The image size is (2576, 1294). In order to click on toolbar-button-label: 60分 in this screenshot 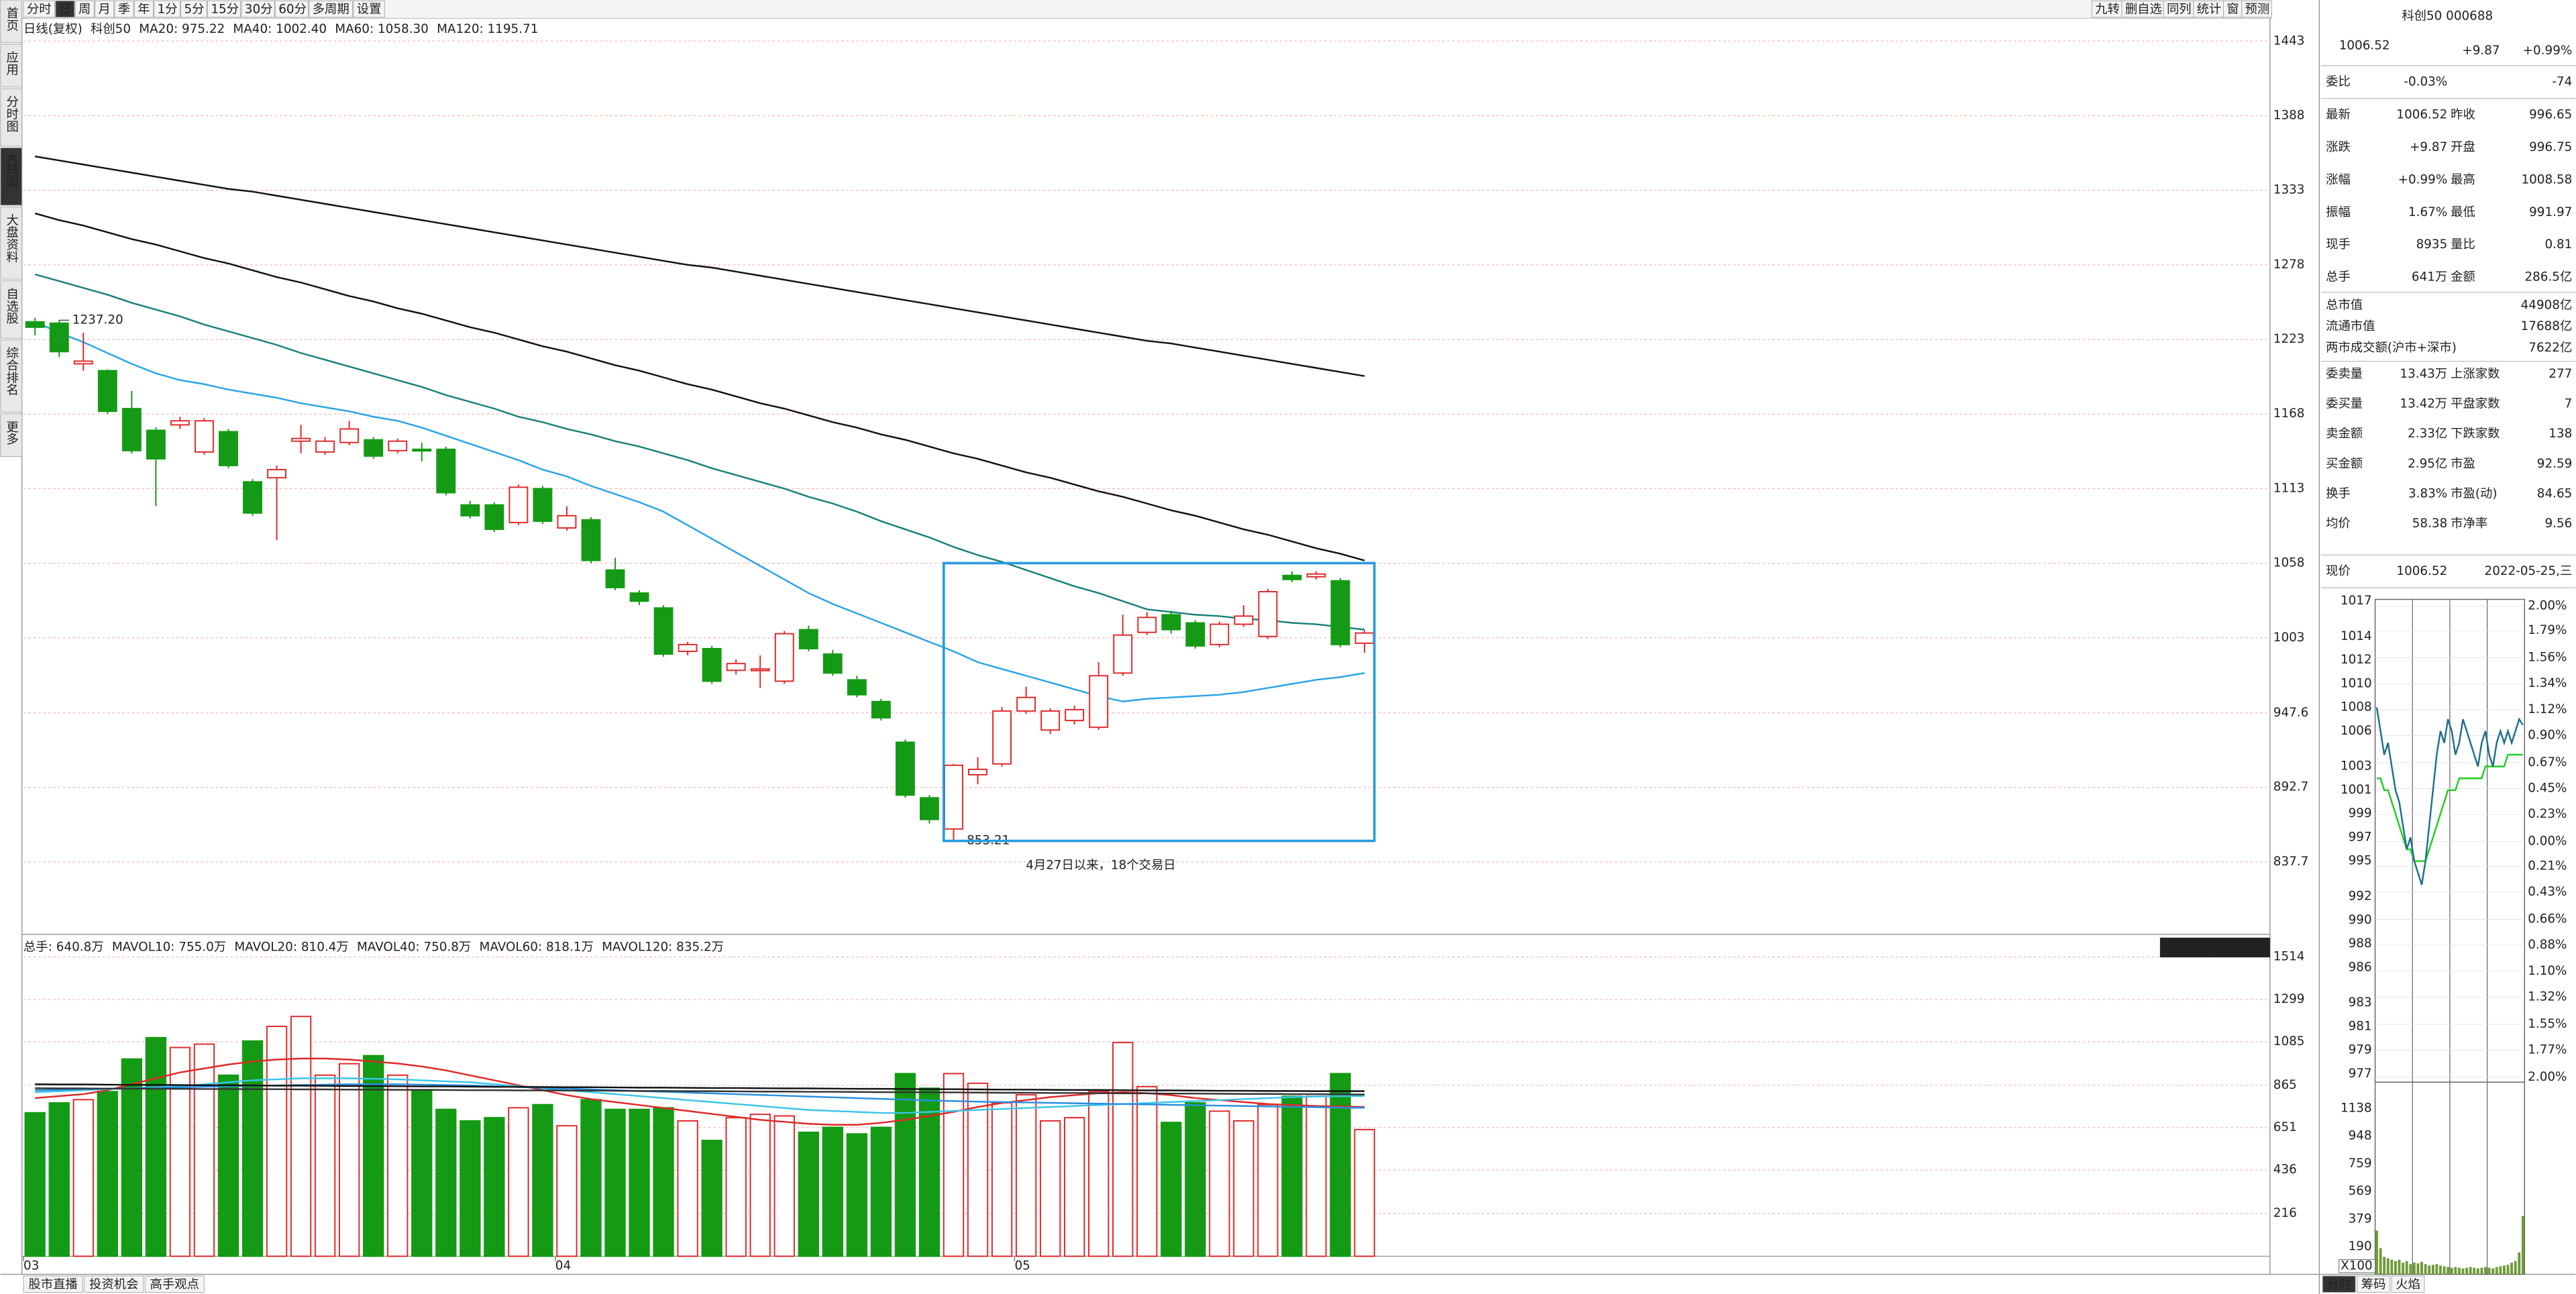, I will do `click(292, 10)`.